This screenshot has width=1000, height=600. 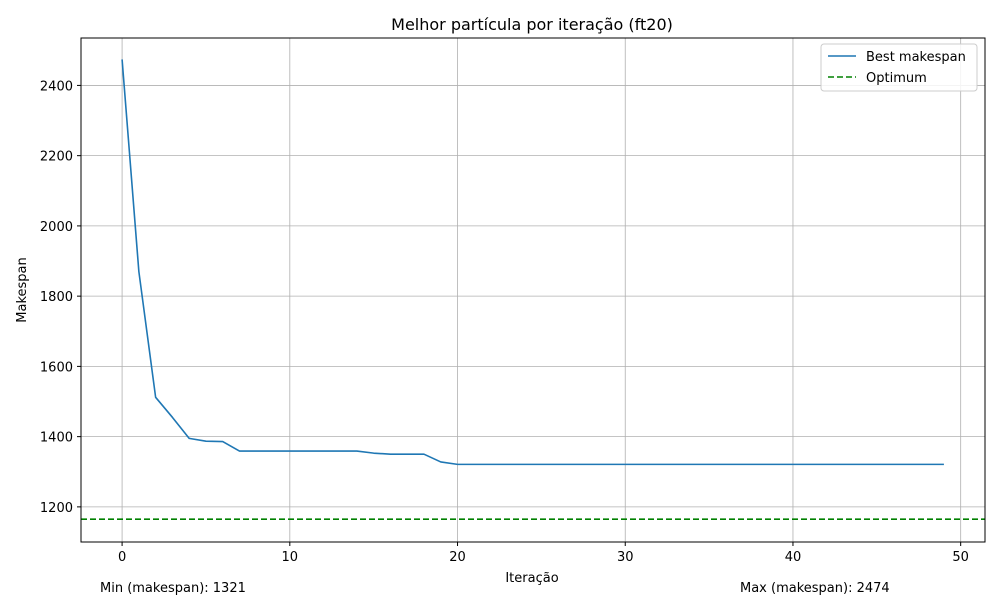 I want to click on x-axis-label: Iteração, so click(x=531, y=578).